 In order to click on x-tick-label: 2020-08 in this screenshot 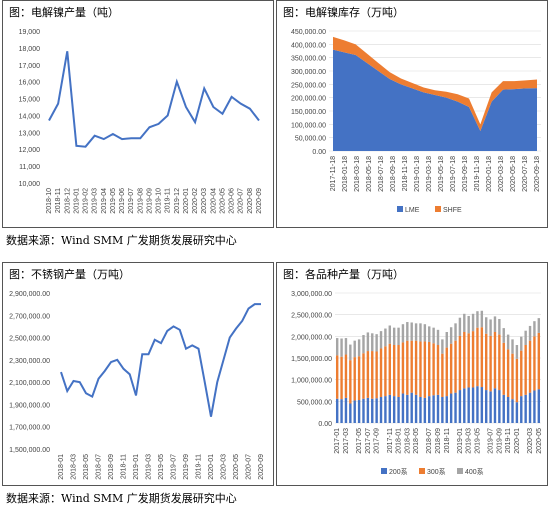, I will do `click(250, 201)`.